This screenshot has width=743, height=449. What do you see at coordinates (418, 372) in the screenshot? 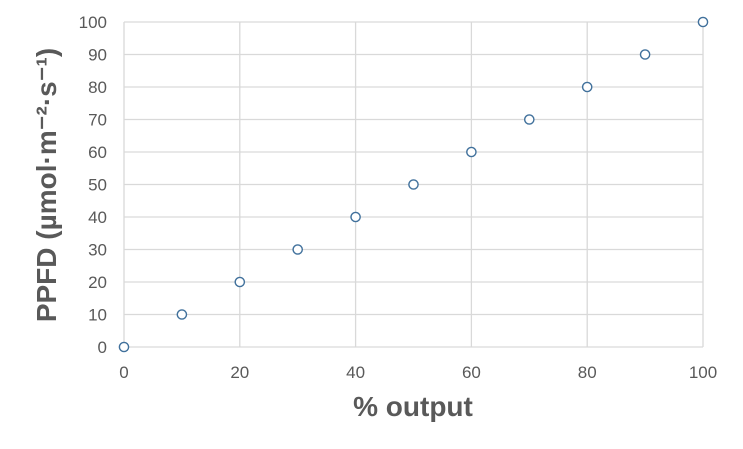
I see `x-tick-labels: 0 20 40 60 80 100` at bounding box center [418, 372].